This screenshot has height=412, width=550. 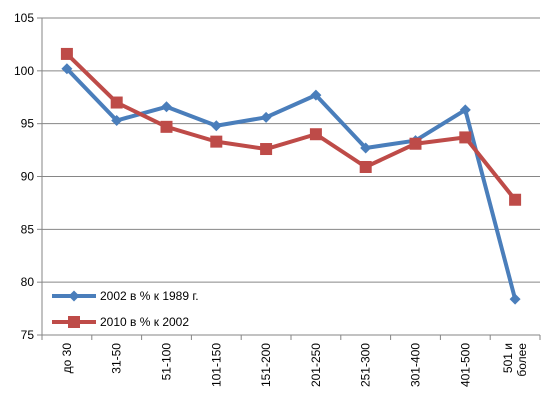 I want to click on x-tick-label-line: 31-50, so click(x=117, y=358).